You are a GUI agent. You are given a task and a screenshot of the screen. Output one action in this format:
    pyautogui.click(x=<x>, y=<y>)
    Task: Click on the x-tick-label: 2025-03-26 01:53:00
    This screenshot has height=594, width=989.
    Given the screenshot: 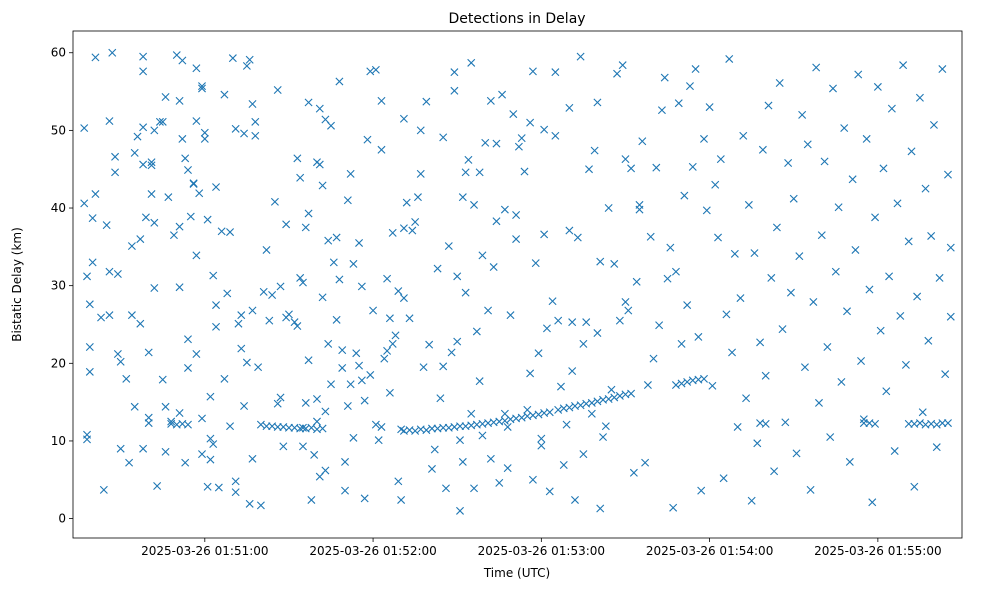 What is the action you would take?
    pyautogui.click(x=541, y=551)
    